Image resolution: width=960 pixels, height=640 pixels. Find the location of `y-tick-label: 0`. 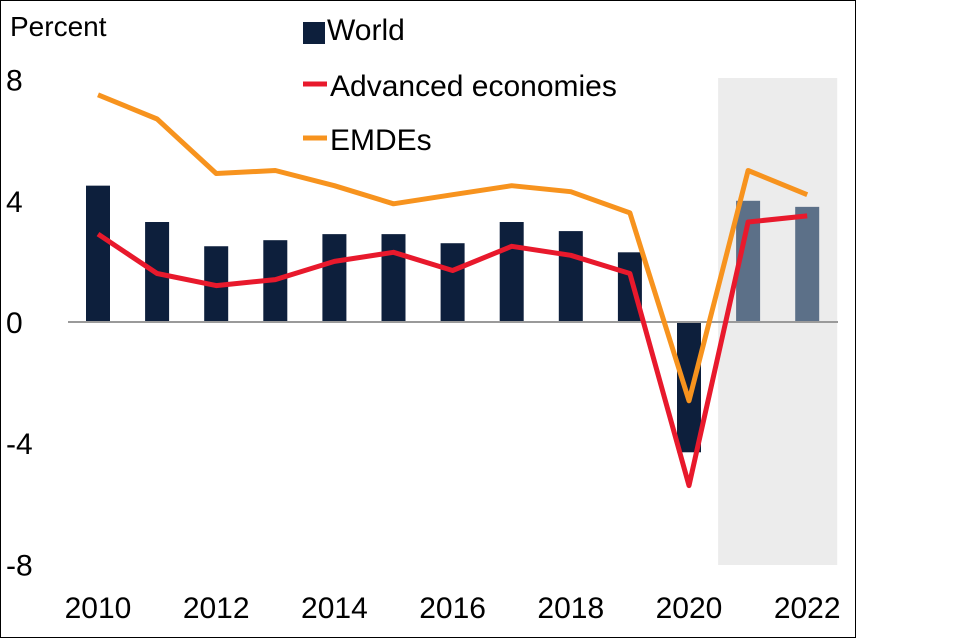

y-tick-label: 0 is located at coordinates (14, 323).